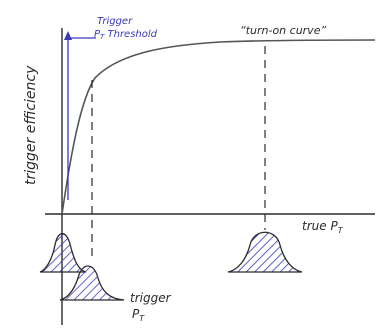  What do you see at coordinates (115, 21) in the screenshot?
I see `threshold-label-line1: Trigger` at bounding box center [115, 21].